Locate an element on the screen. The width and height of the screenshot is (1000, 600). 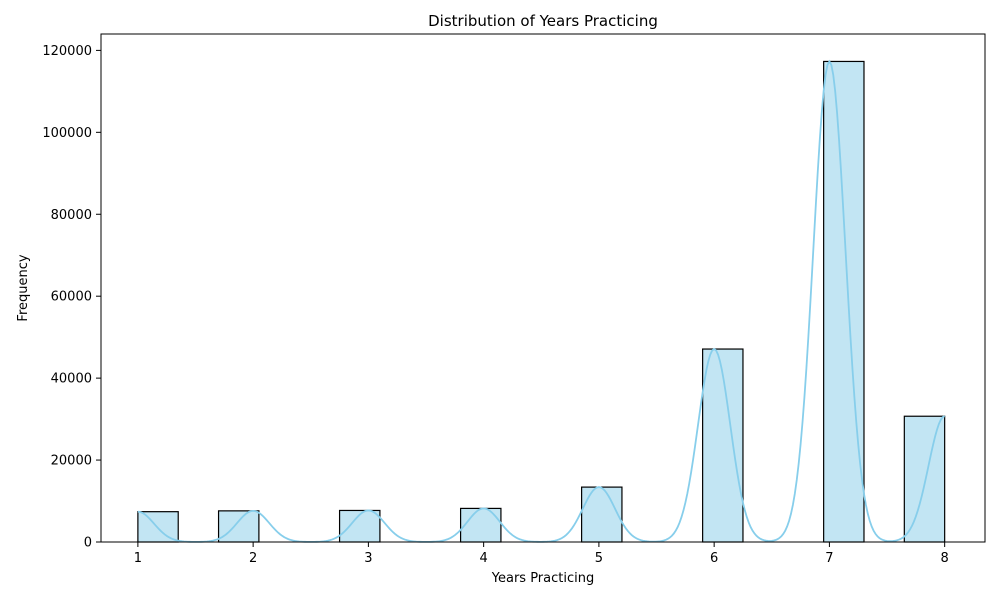
x-axis-label: Years Practicing is located at coordinates (542, 578).